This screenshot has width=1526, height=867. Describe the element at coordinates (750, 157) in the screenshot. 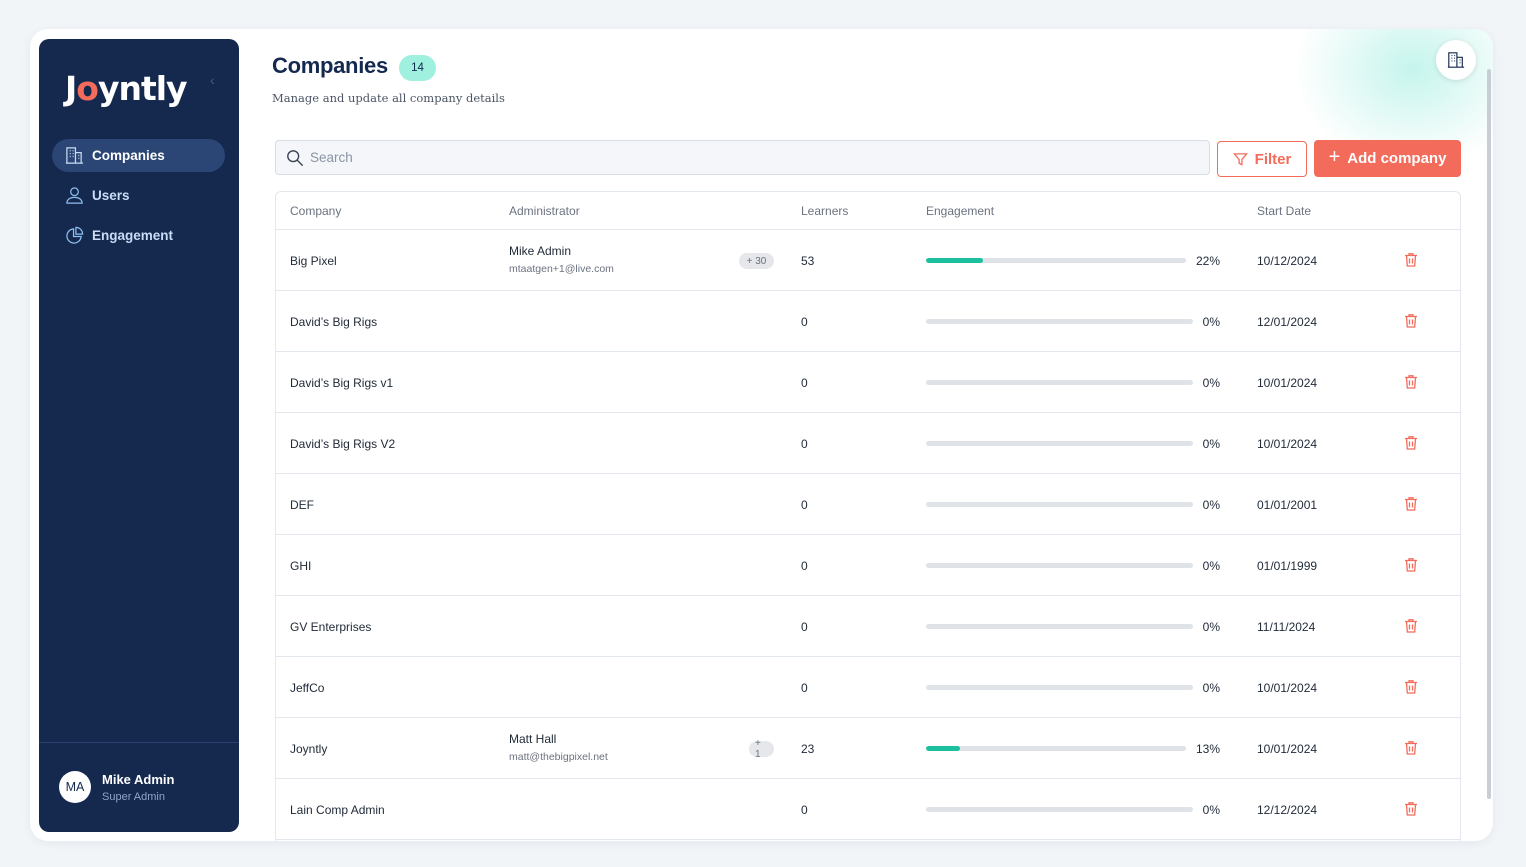

I see `search-input` at that location.